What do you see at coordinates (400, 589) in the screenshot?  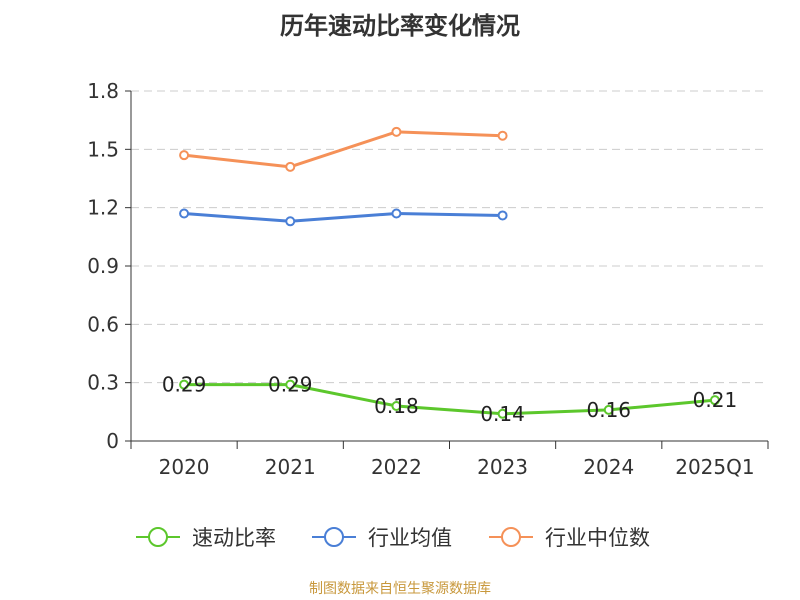 I see `data-source-note: 制图数据来自恒生聚源数据库` at bounding box center [400, 589].